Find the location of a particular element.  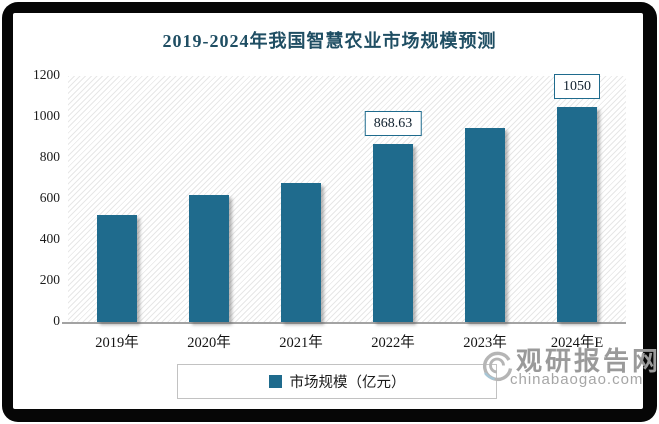

legend-label: 市场规模（亿元） is located at coordinates (347, 383).